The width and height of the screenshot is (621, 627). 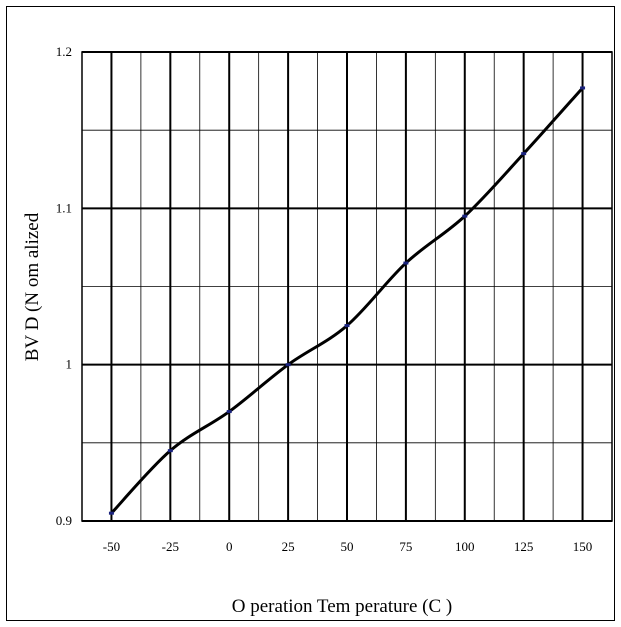 What do you see at coordinates (64, 51) in the screenshot?
I see `y-tick-label: 1.2` at bounding box center [64, 51].